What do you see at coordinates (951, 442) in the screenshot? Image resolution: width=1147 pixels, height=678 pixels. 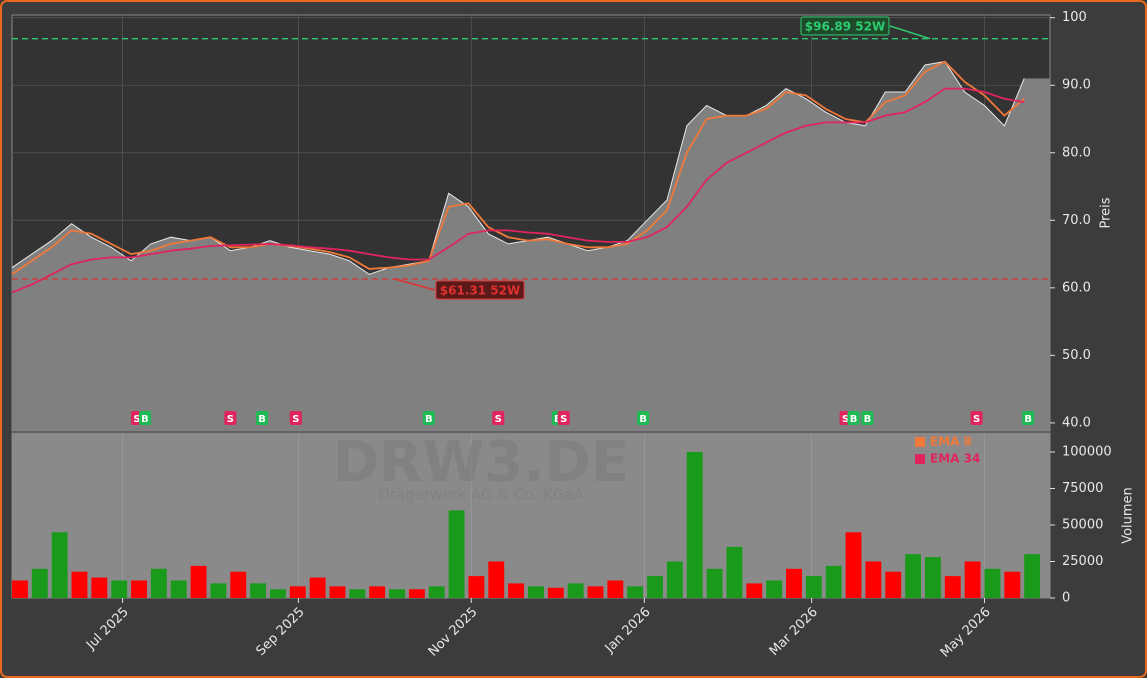 I see `legend-label: EMA 8` at bounding box center [951, 442].